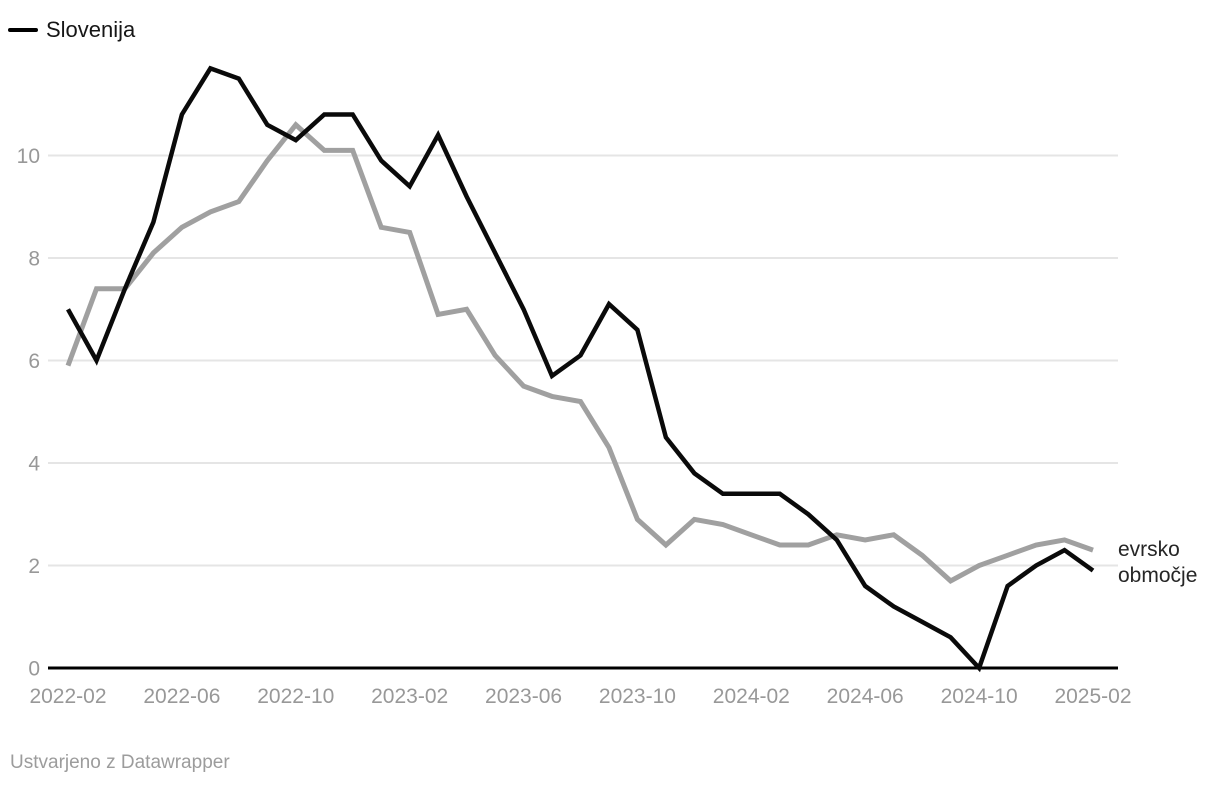  I want to click on x-tick-label-2022-06: 2022-06, so click(181, 696).